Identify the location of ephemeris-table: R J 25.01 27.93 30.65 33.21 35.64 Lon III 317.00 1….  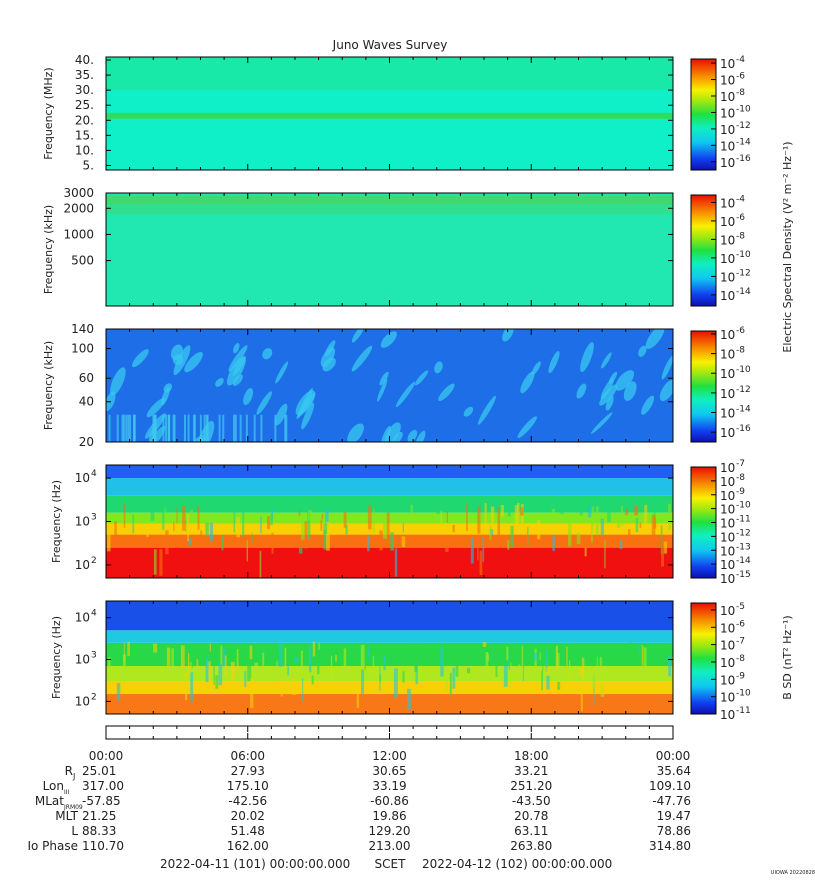
(359, 808).